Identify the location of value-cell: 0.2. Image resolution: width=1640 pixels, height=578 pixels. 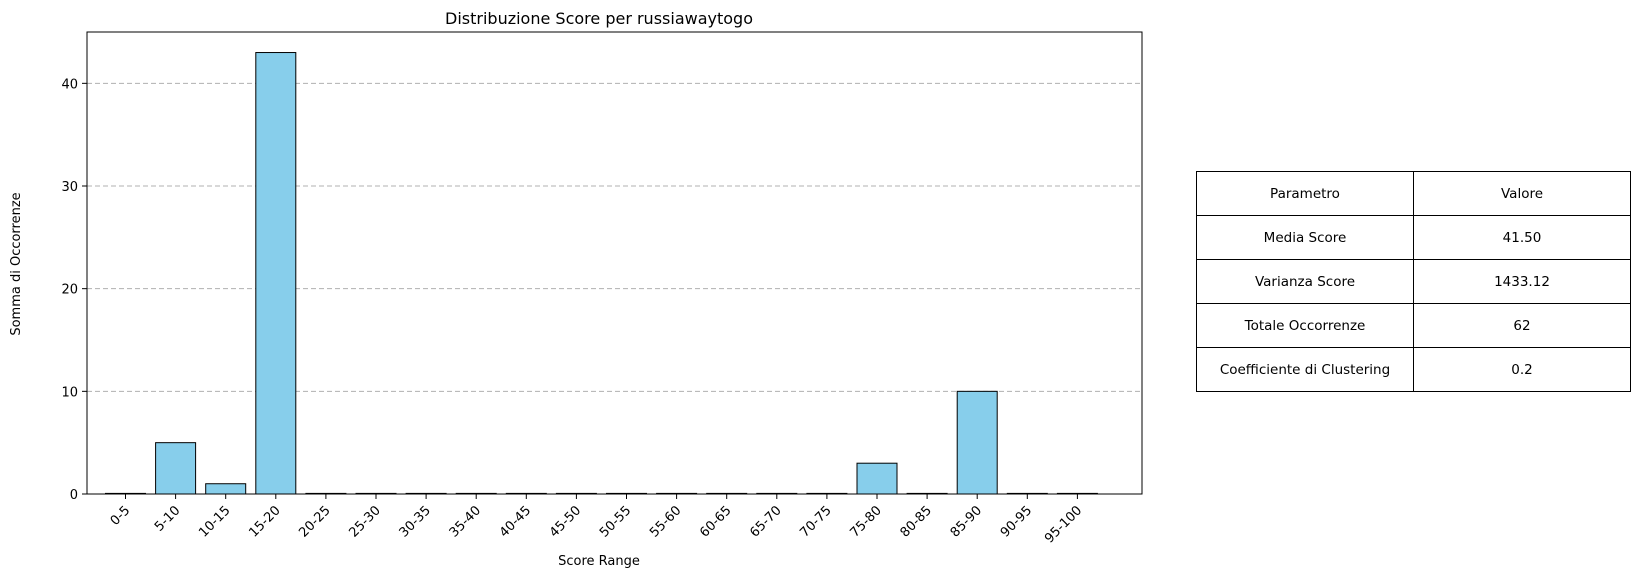
(1522, 369).